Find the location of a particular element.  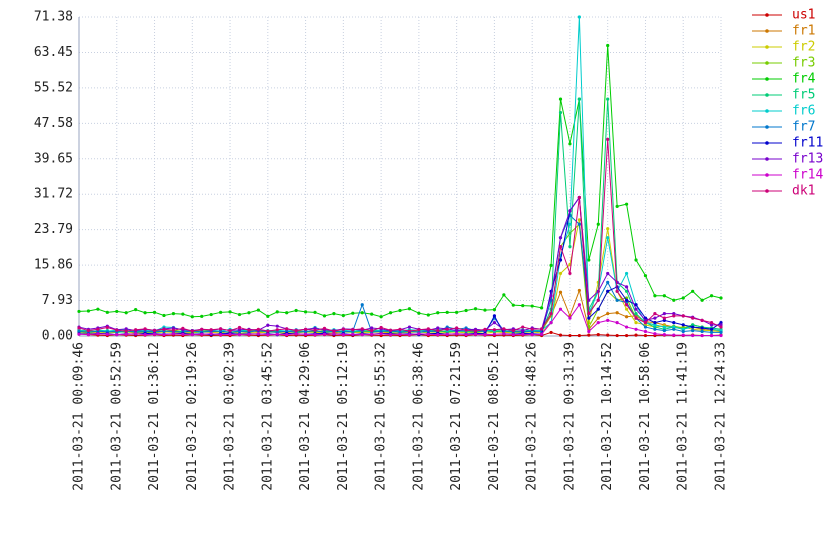

x-tick-label: 2011-03-21 03:45:52 is located at coordinates (267, 416).